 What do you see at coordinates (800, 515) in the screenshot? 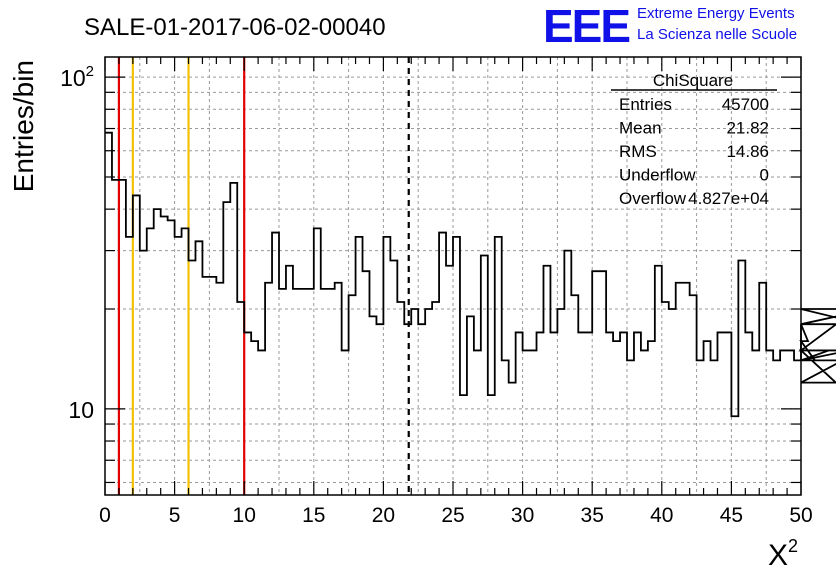
I see `x-tick-label: 50` at bounding box center [800, 515].